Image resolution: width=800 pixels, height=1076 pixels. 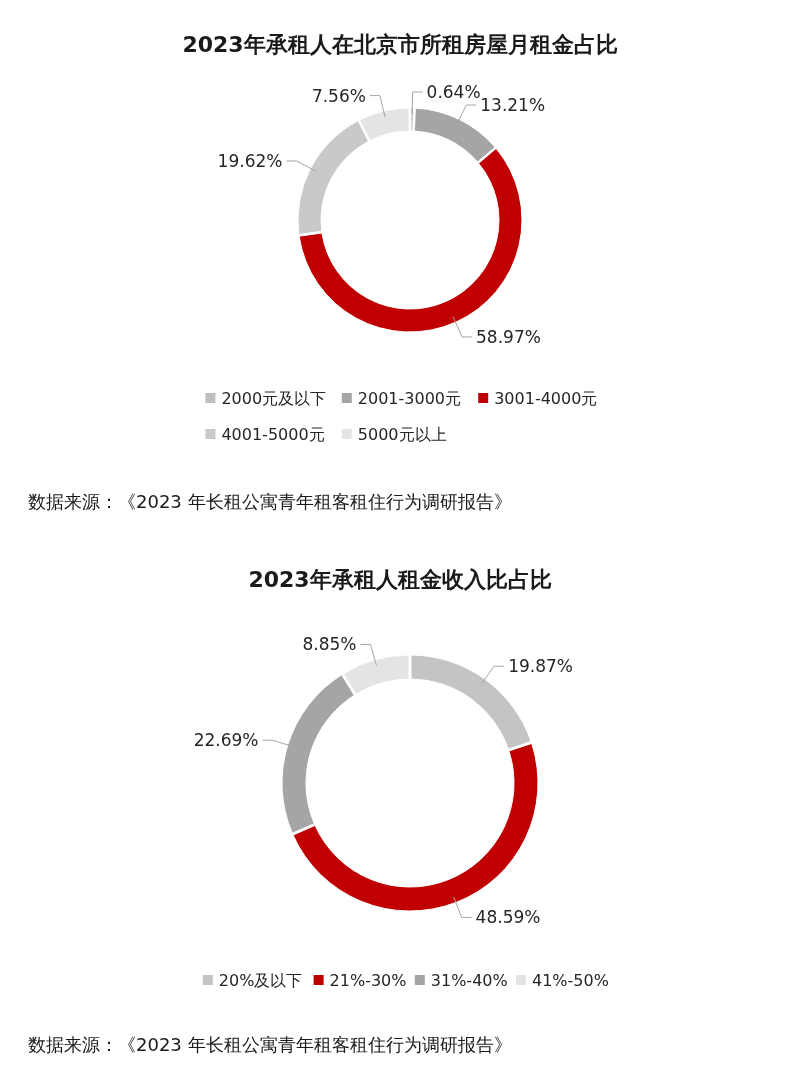 What do you see at coordinates (338, 95) in the screenshot?
I see `data-label: 7.56%` at bounding box center [338, 95].